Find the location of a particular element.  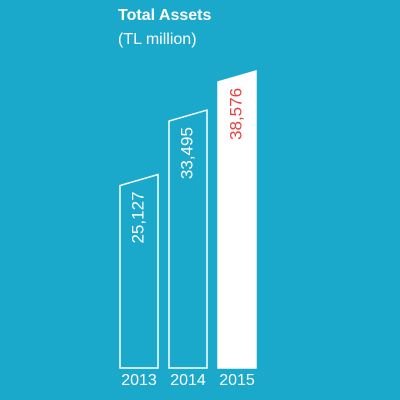

value-label: 33,495 is located at coordinates (186, 153).